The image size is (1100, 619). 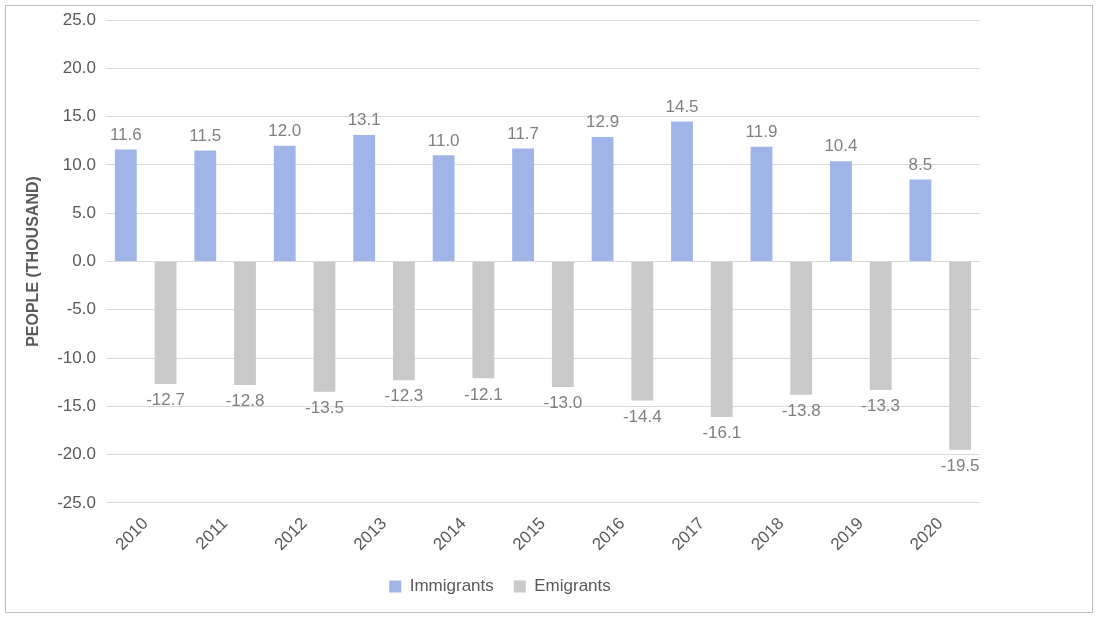 What do you see at coordinates (76, 502) in the screenshot?
I see `y-tick-label: -25.0` at bounding box center [76, 502].